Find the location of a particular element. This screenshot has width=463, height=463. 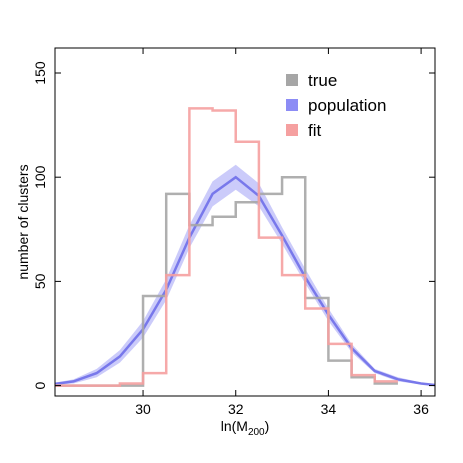

x-tick-label: 34 is located at coordinates (329, 409).